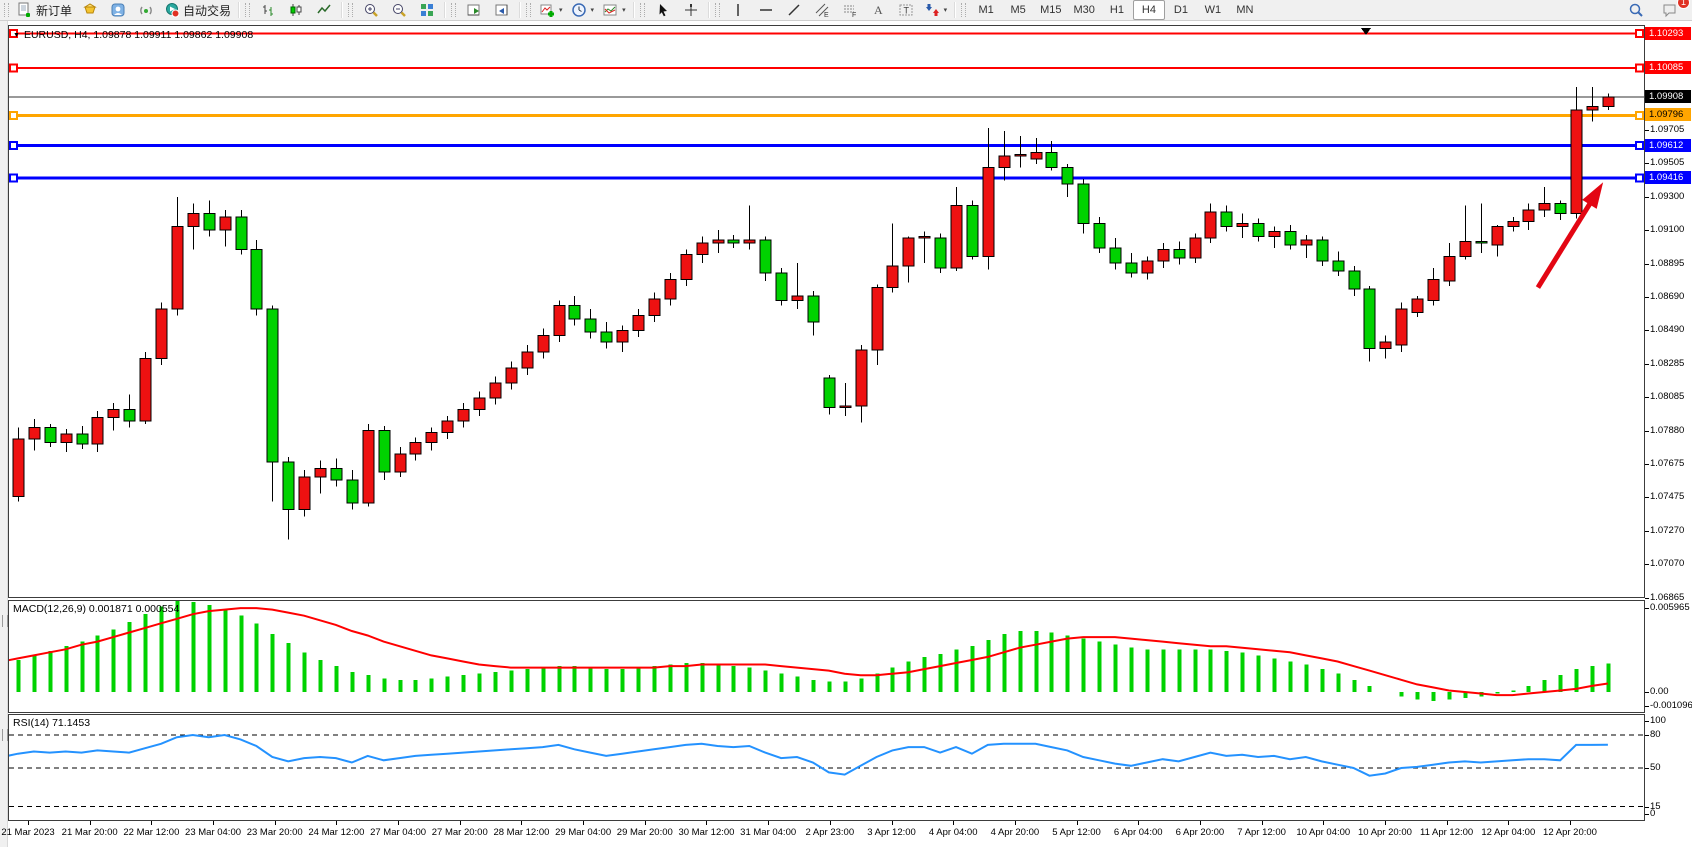 The image size is (1692, 847). I want to click on timeframe-mn-button: MN, so click(1245, 10).